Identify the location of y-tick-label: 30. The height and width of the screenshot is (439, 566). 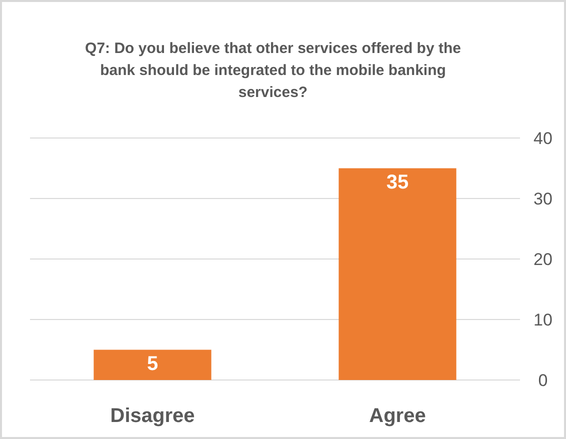
(543, 198).